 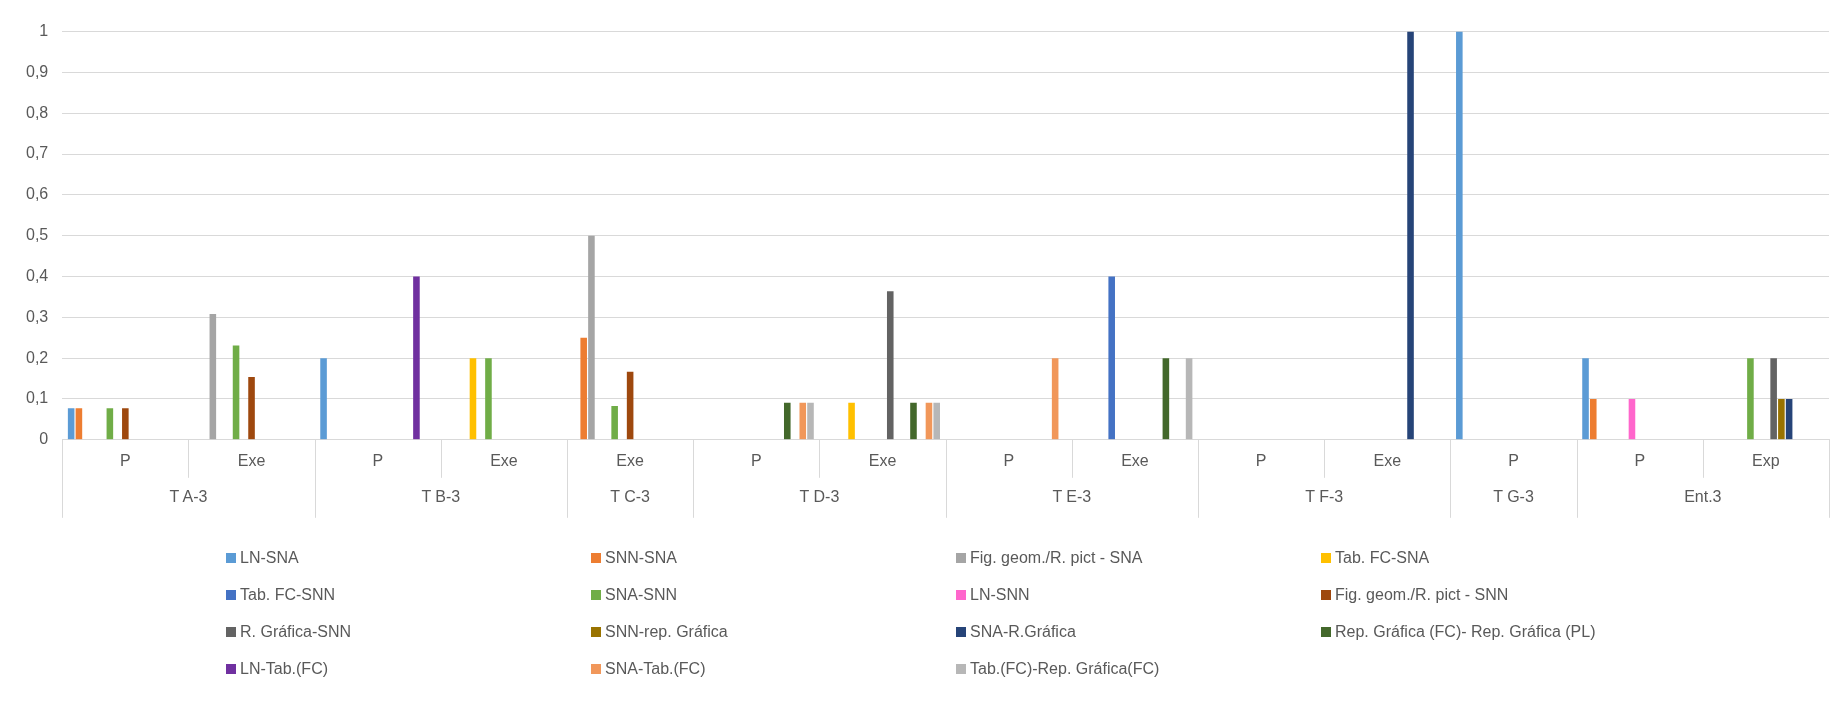 What do you see at coordinates (1766, 460) in the screenshot?
I see `x-tick-label: Exp` at bounding box center [1766, 460].